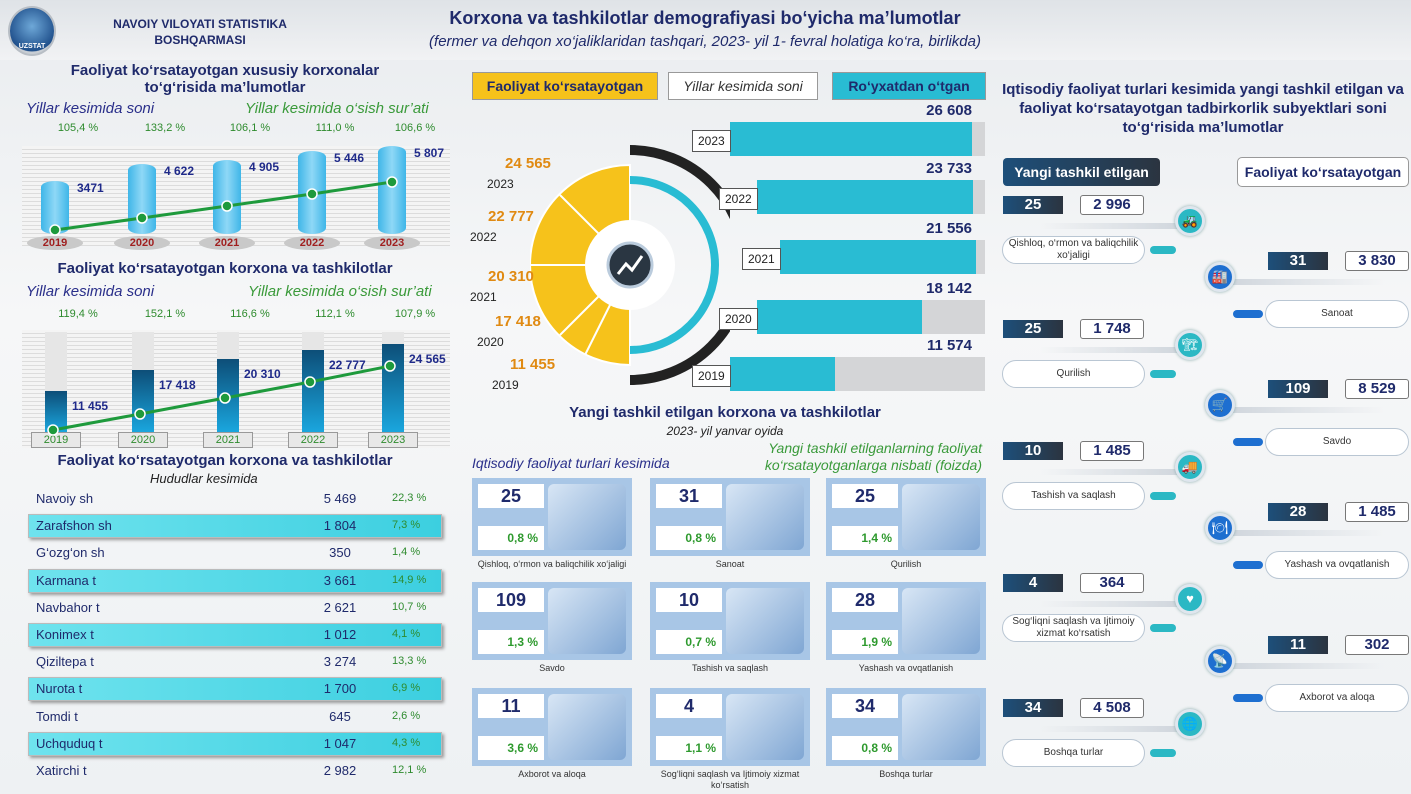 Image resolution: width=1411 pixels, height=794 pixels. Describe the element at coordinates (511, 642) in the screenshot. I see `ratio-pct: 1,3 %` at that location.